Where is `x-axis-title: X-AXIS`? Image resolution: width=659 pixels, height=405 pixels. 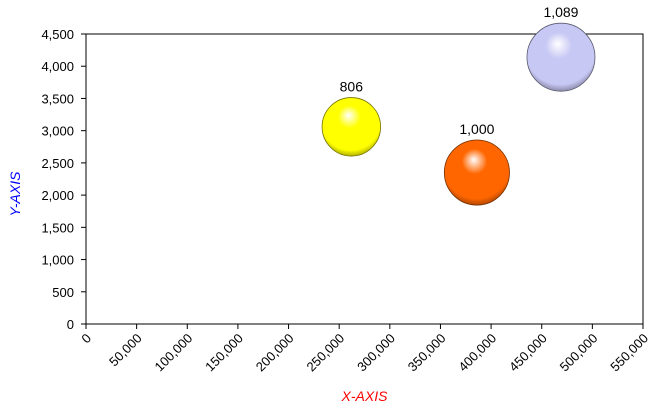
x-axis-title: X-AXIS is located at coordinates (365, 396).